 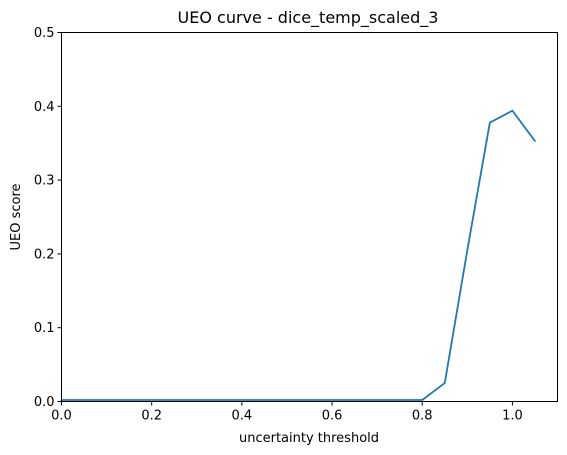 What do you see at coordinates (48, 218) in the screenshot?
I see `y-axis: 0.0 0.1 0.2 0.3 0.4 0.5` at bounding box center [48, 218].